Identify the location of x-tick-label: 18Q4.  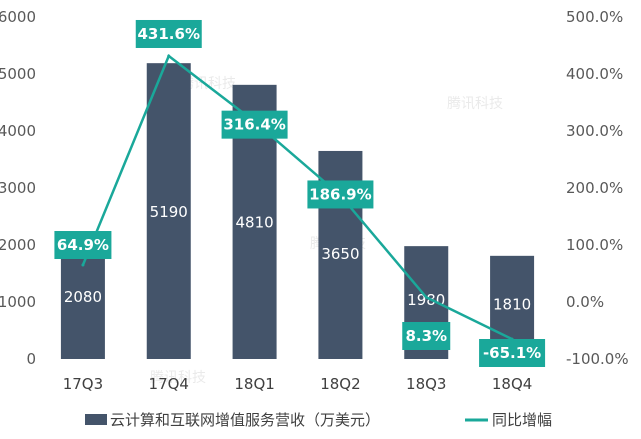
(512, 384).